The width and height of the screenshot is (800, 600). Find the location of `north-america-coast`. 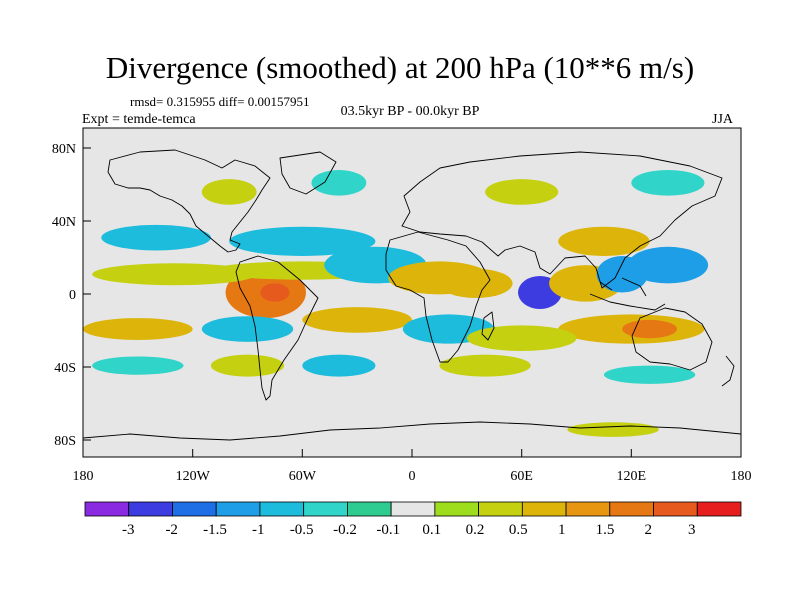

north-america-coast is located at coordinates (189, 201).